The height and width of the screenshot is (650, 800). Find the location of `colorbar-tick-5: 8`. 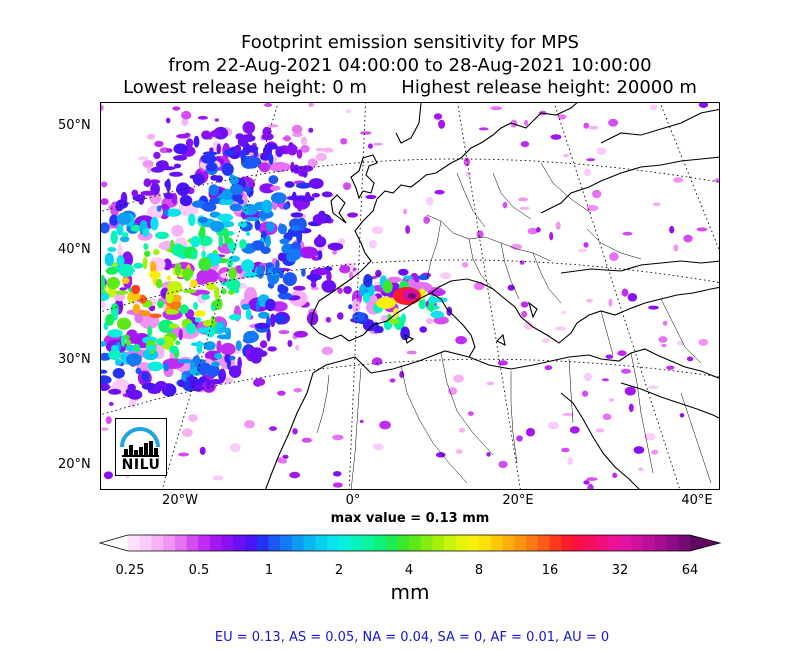

colorbar-tick-5: 8 is located at coordinates (479, 570).